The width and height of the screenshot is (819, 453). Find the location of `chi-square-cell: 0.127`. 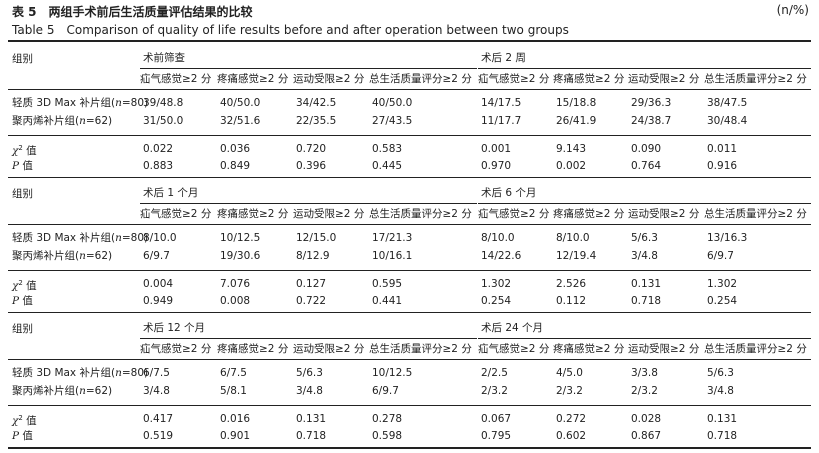

chi-square-cell: 0.127 is located at coordinates (311, 284).